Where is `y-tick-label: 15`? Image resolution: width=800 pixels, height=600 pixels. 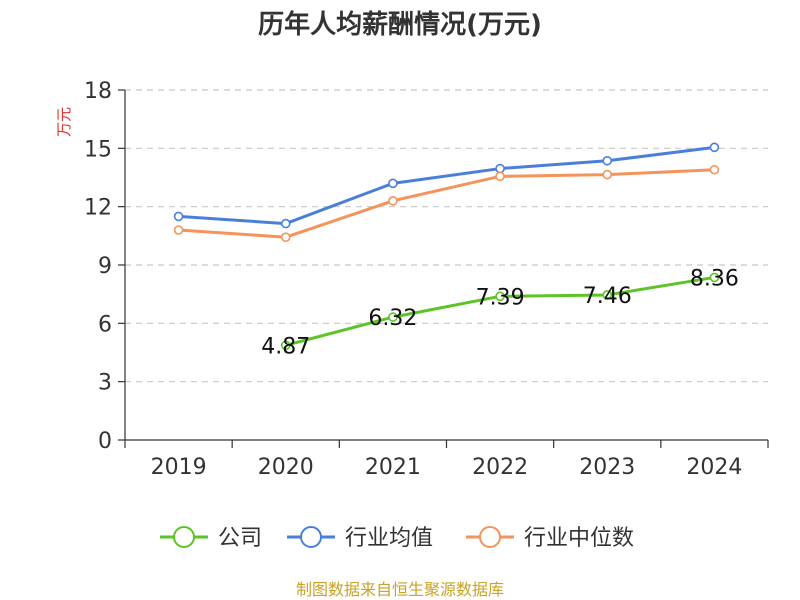
y-tick-label: 15 is located at coordinates (98, 149).